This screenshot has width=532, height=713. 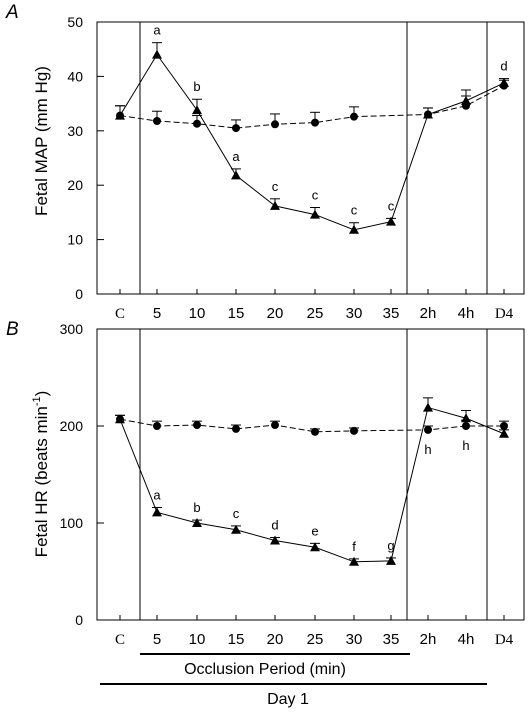 I want to click on panel-a-x-tick-label: 4h, so click(x=466, y=313).